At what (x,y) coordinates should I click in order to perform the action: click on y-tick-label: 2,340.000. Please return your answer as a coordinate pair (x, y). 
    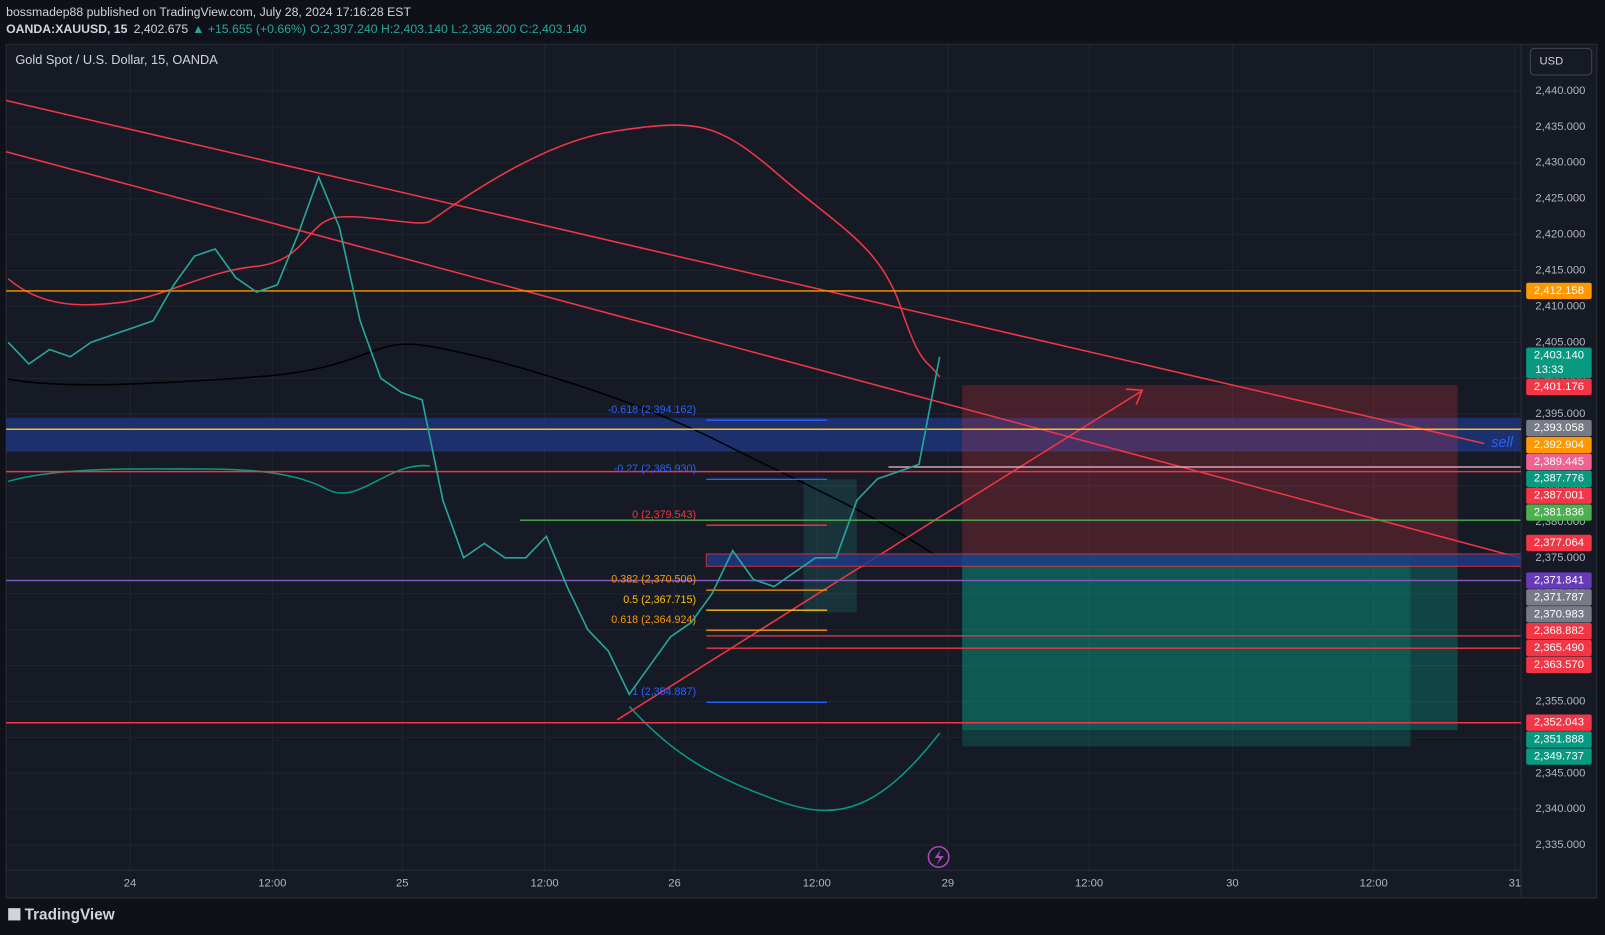
    Looking at the image, I should click on (1560, 809).